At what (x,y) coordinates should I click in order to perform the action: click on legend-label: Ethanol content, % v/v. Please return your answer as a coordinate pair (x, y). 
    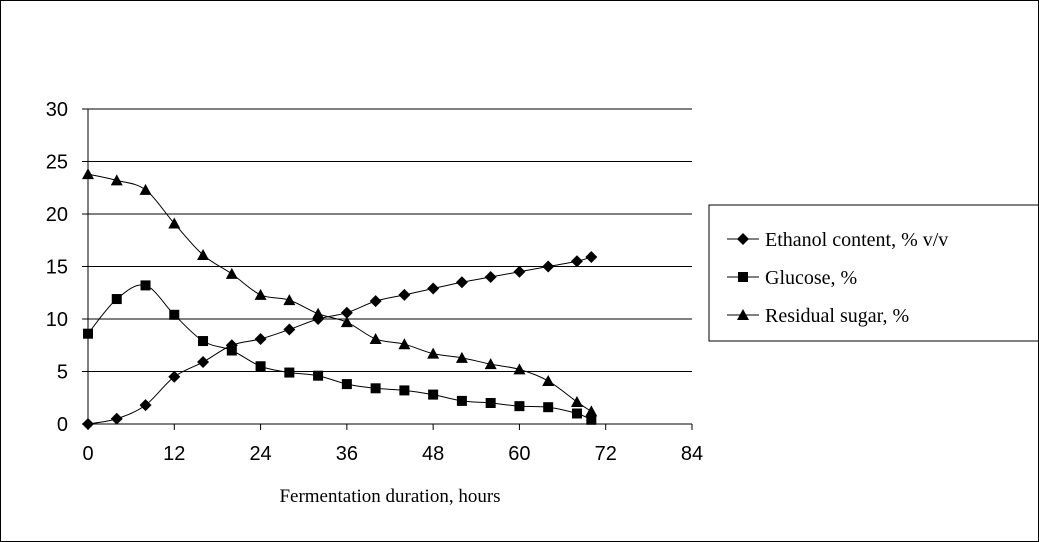
    Looking at the image, I should click on (856, 240).